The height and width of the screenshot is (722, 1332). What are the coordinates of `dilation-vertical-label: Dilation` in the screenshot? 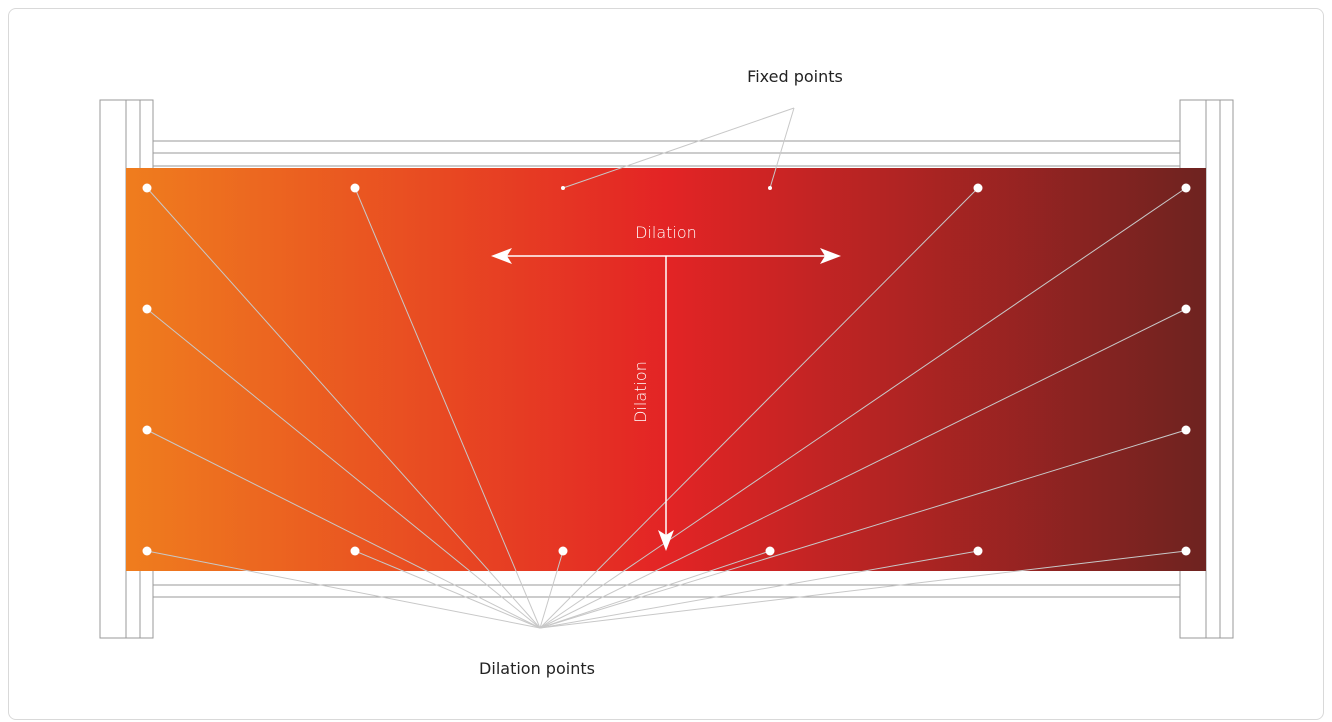 It's located at (640, 392).